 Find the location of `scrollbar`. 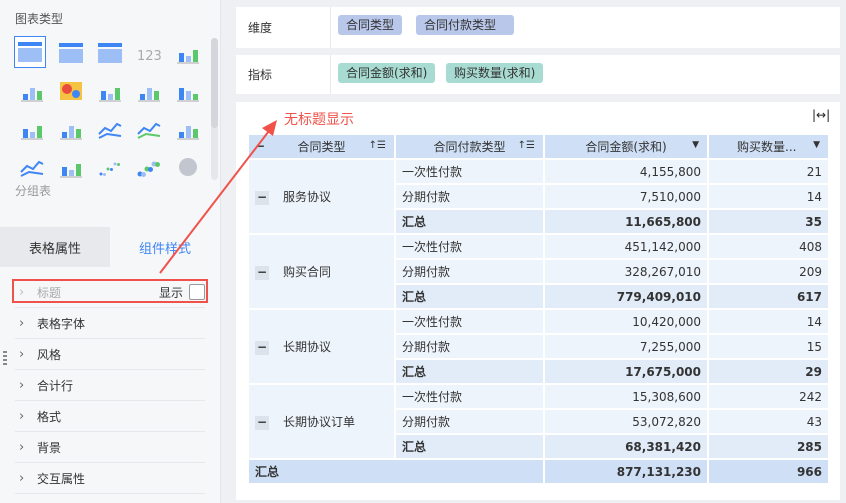

scrollbar is located at coordinates (214, 109).